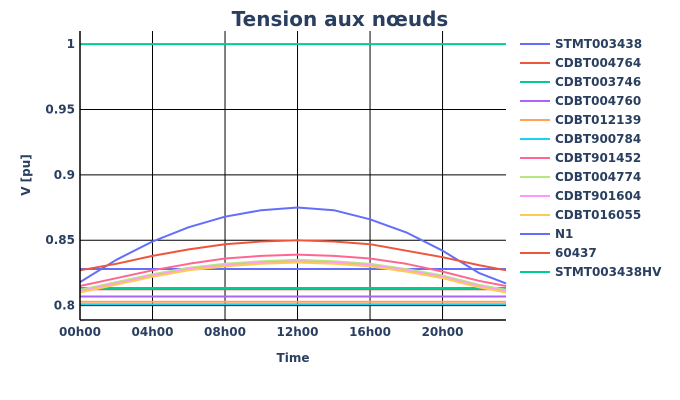 Image resolution: width=680 pixels, height=400 pixels. Describe the element at coordinates (598, 139) in the screenshot. I see `legend-label: CDBT900784` at that location.